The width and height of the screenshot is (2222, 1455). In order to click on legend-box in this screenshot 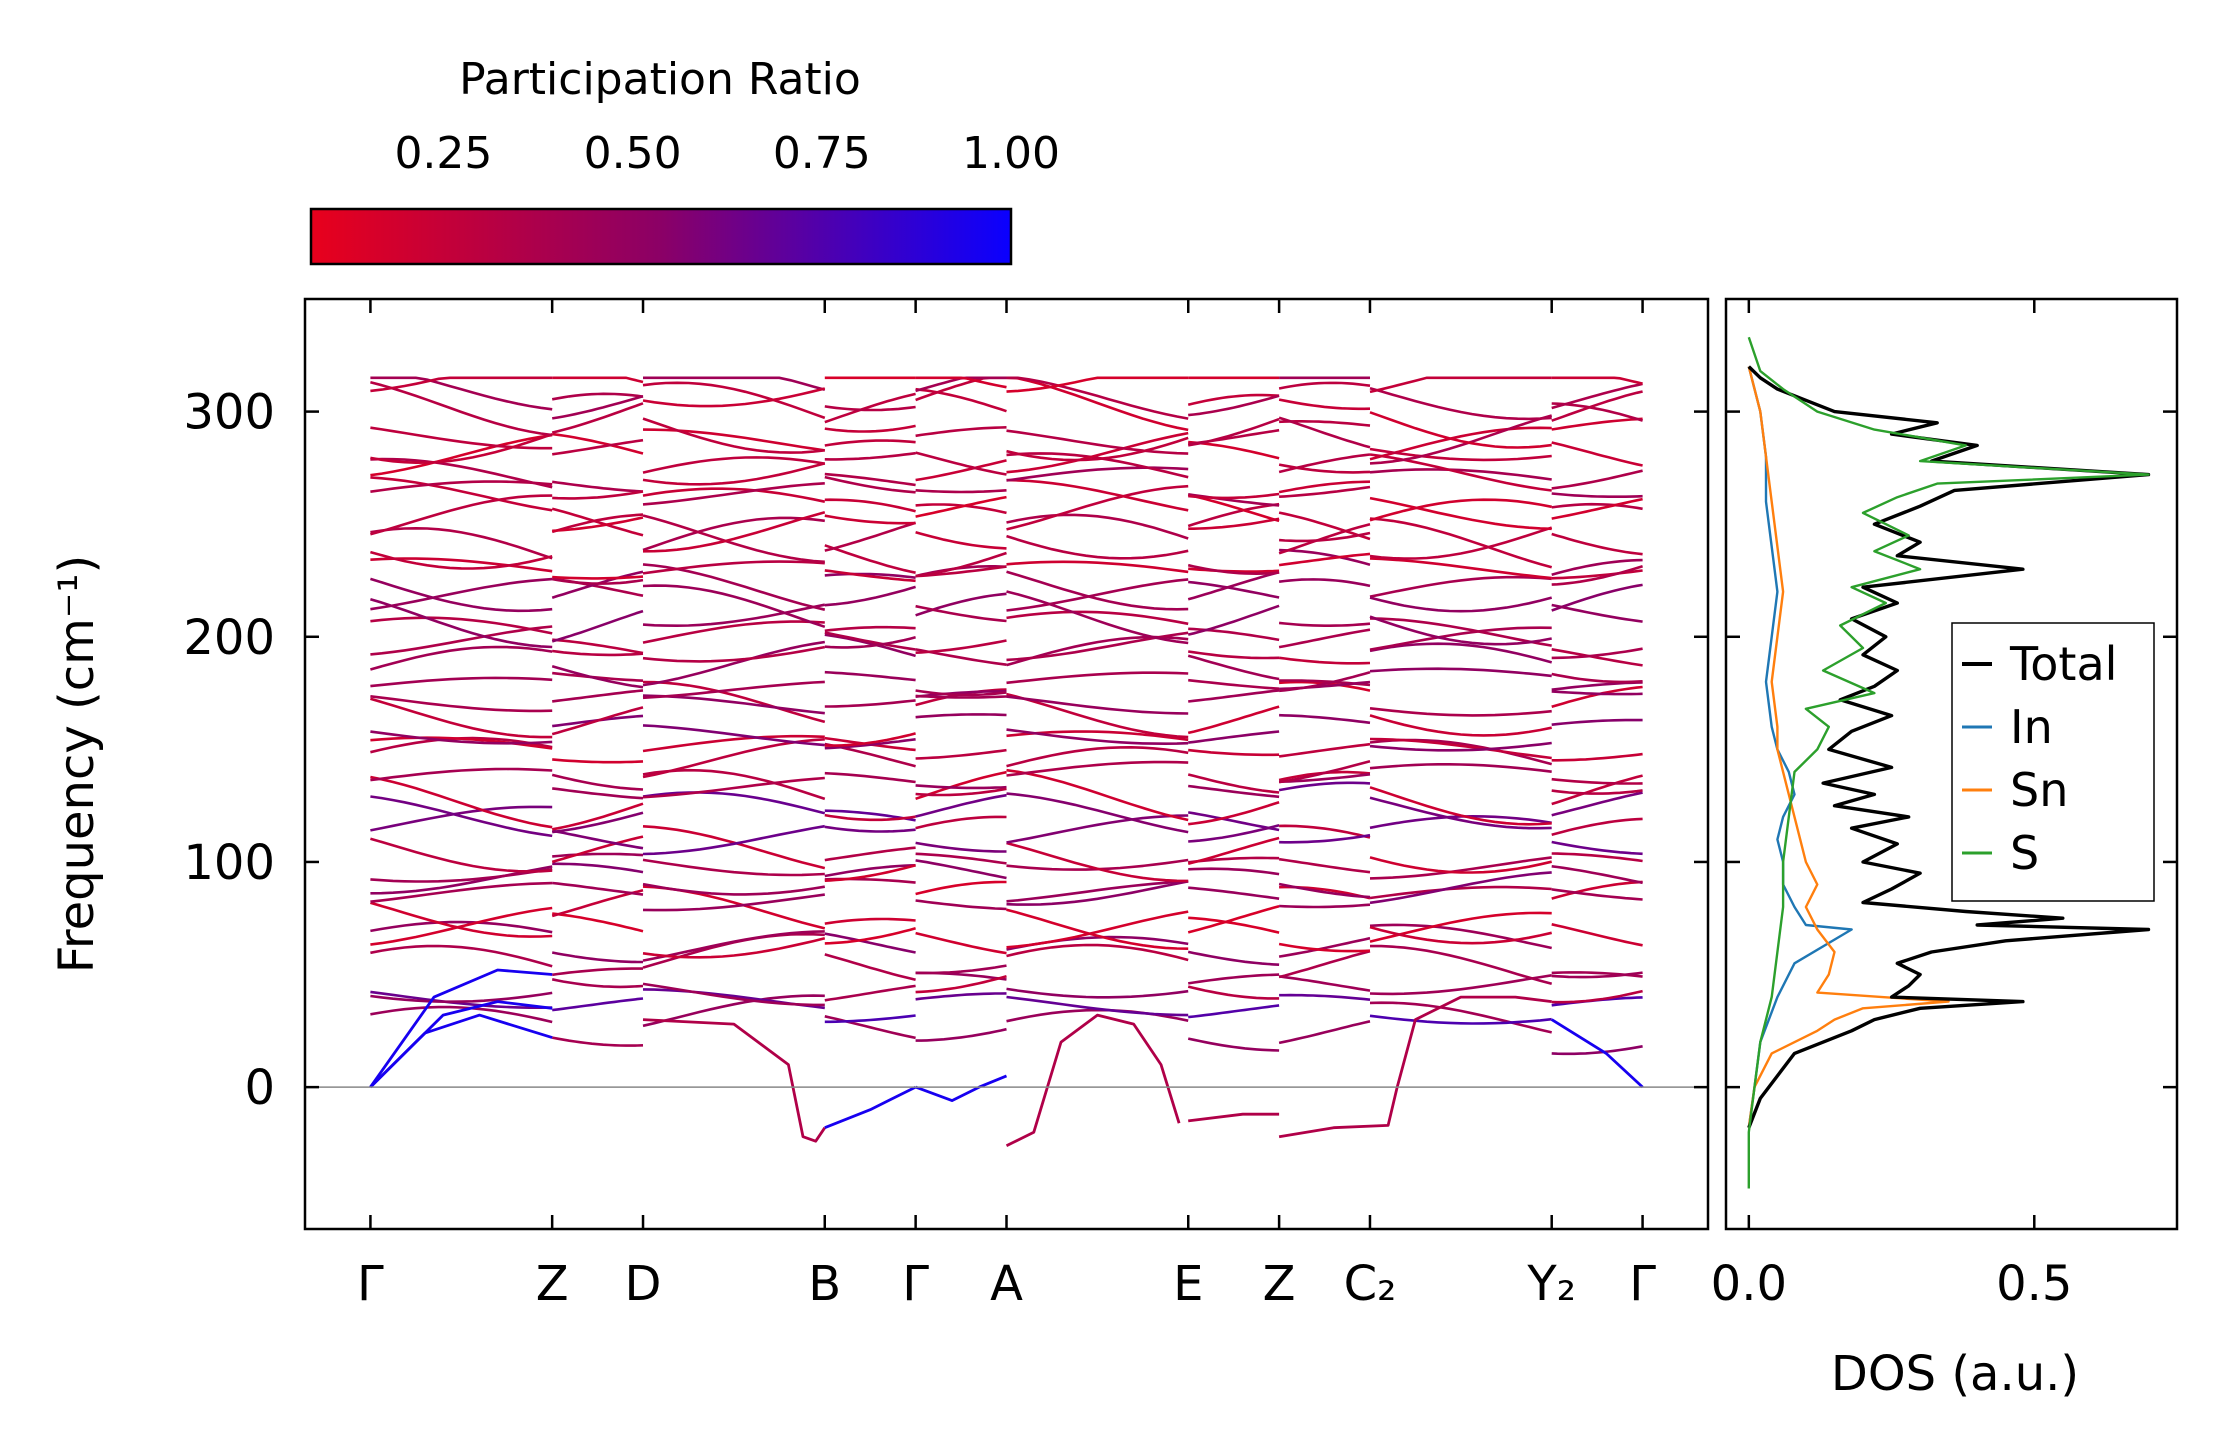, I will do `click(2053, 762)`.